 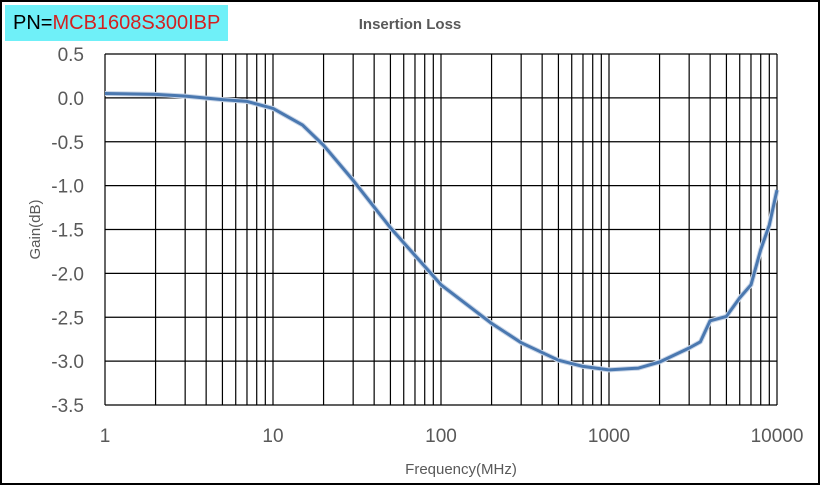 I want to click on y-tick-label: -1.0, so click(x=67, y=187).